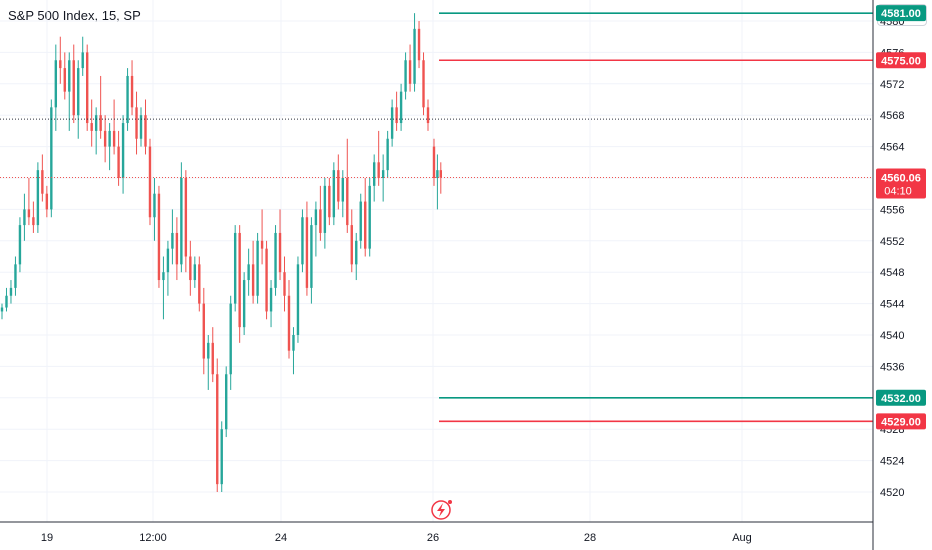 This screenshot has width=932, height=550. I want to click on y-tick-label: 4544, so click(892, 305).